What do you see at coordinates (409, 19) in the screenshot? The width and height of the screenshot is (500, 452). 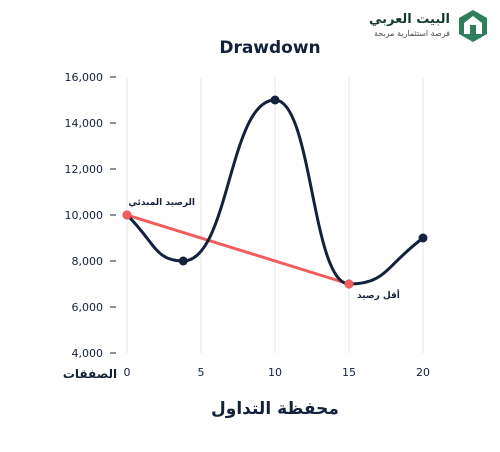 I see `brand-name: البيت العربي` at bounding box center [409, 19].